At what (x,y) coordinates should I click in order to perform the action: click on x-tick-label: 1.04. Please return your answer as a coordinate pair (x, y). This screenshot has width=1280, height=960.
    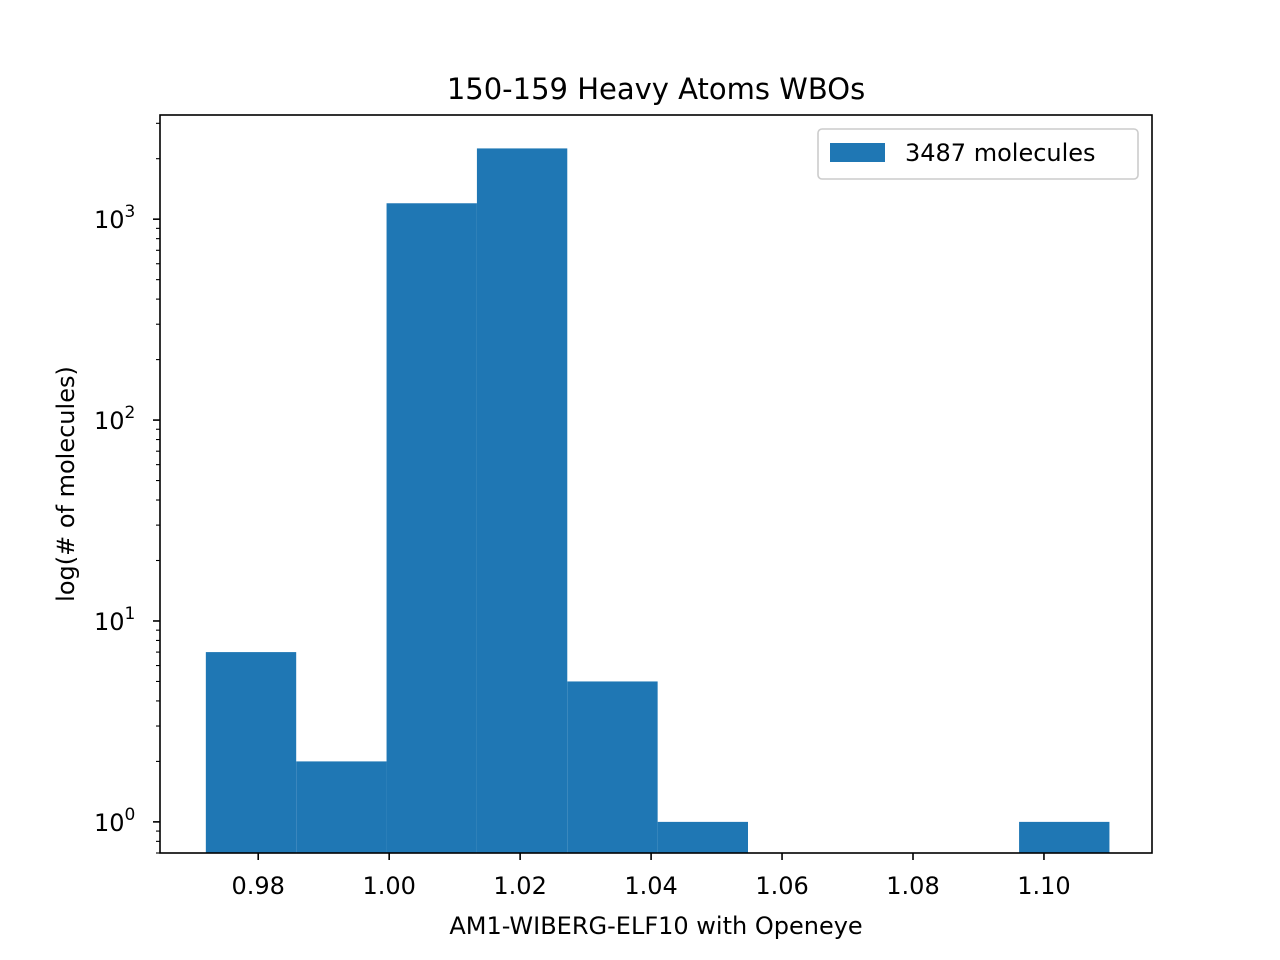
    Looking at the image, I should click on (650, 886).